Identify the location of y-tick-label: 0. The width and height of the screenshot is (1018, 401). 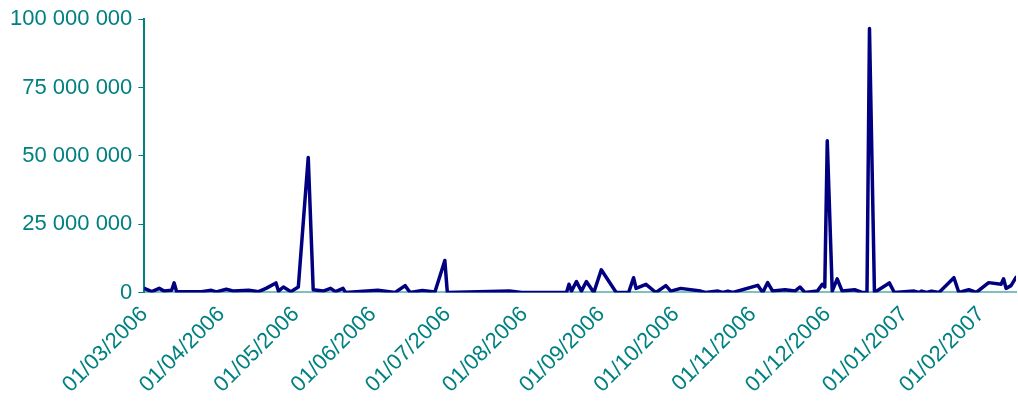
(126, 291).